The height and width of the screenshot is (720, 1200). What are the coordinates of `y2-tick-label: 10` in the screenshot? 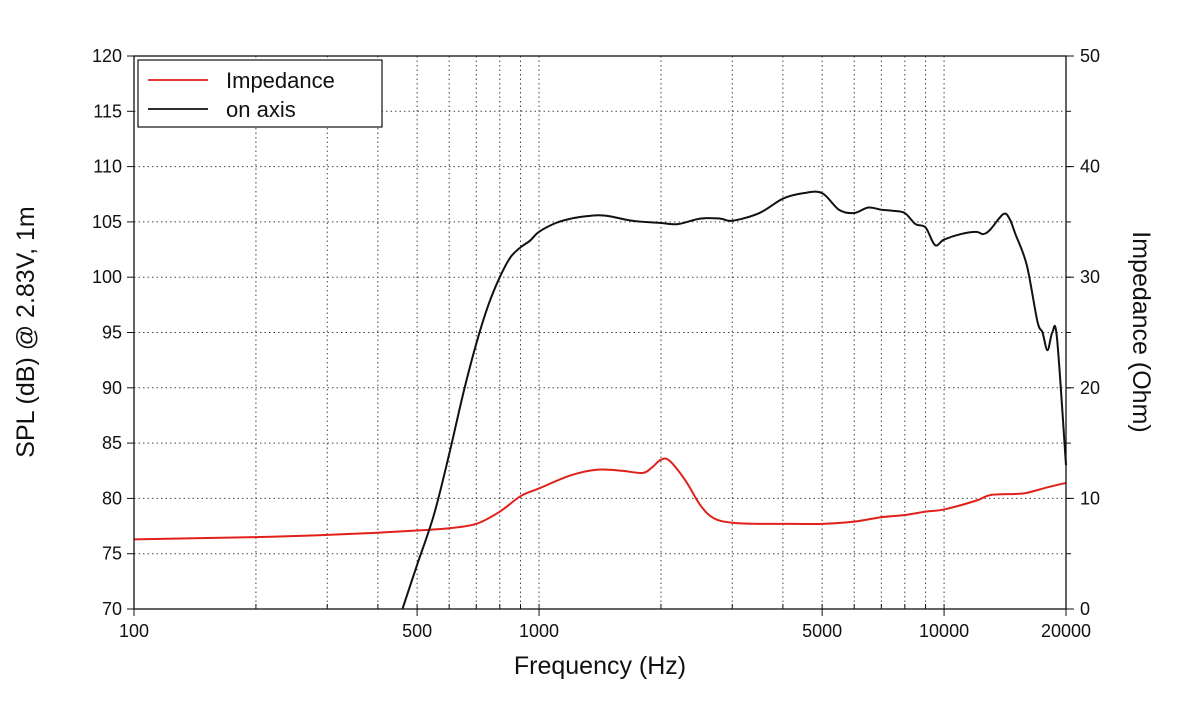 It's located at (1090, 498).